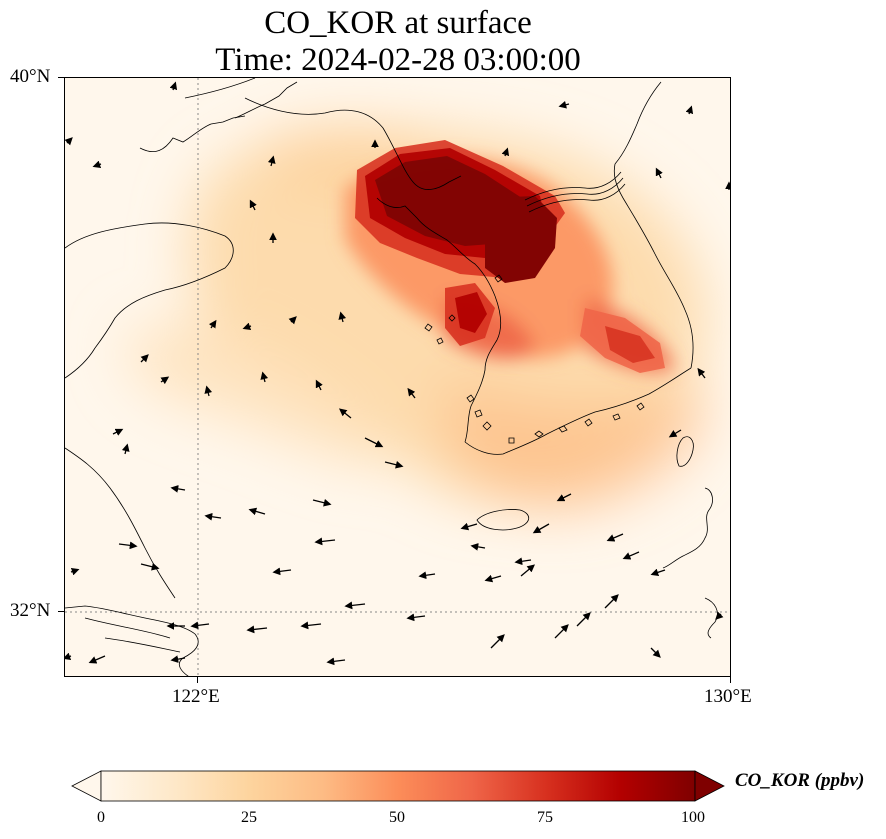 Image resolution: width=886 pixels, height=839 pixels. What do you see at coordinates (685, 451) in the screenshot?
I see `coastline-tsushima` at bounding box center [685, 451].